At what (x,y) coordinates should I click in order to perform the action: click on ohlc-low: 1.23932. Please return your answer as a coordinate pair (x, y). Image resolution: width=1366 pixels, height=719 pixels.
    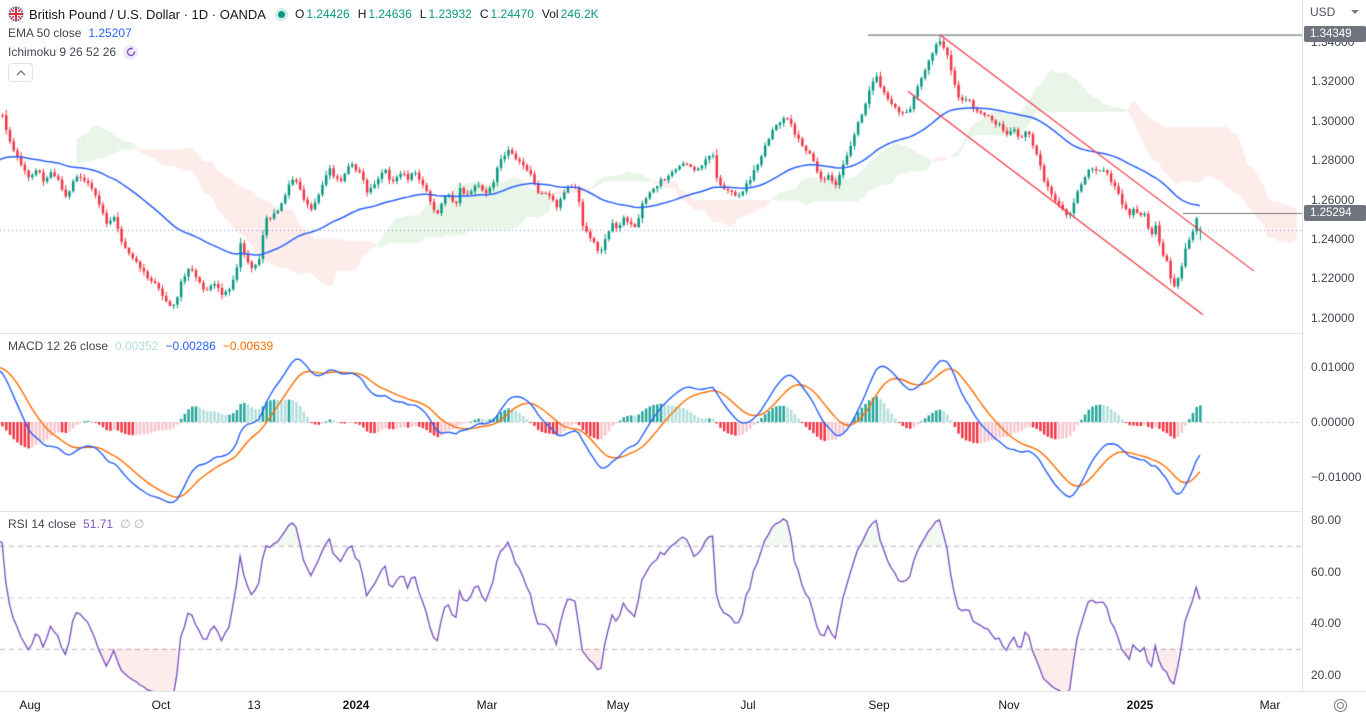
    Looking at the image, I should click on (450, 14).